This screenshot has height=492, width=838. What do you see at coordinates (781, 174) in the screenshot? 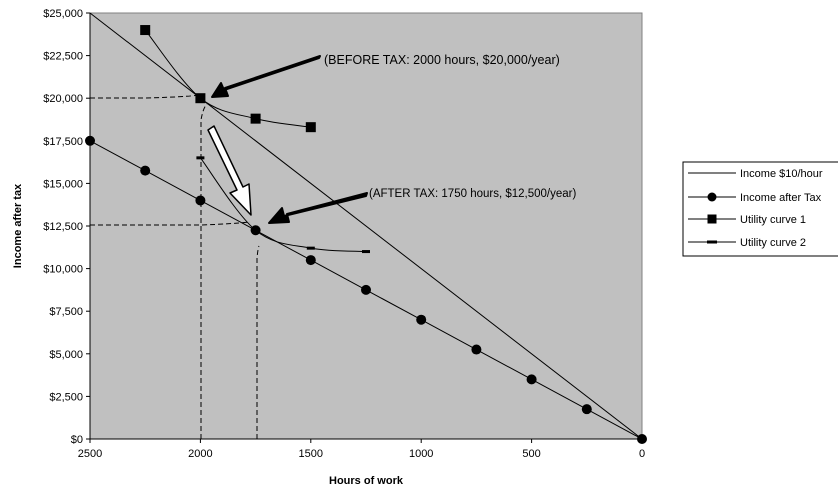
I see `legend-label-income-10-hour: Income $10/hour` at bounding box center [781, 174].